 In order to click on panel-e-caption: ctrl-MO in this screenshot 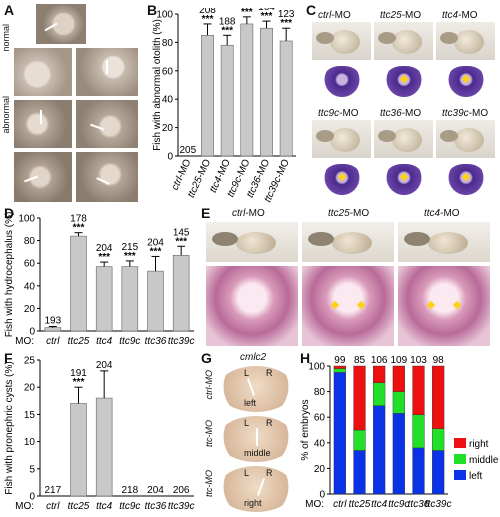, I will do `click(248, 213)`.